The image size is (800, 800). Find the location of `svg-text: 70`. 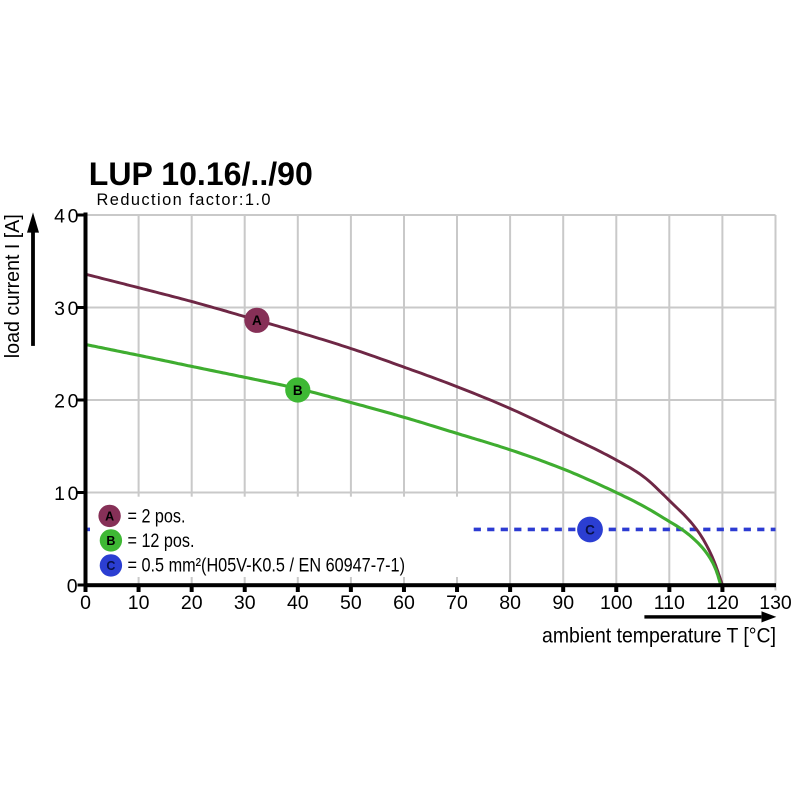

svg-text: 70 is located at coordinates (457, 603).